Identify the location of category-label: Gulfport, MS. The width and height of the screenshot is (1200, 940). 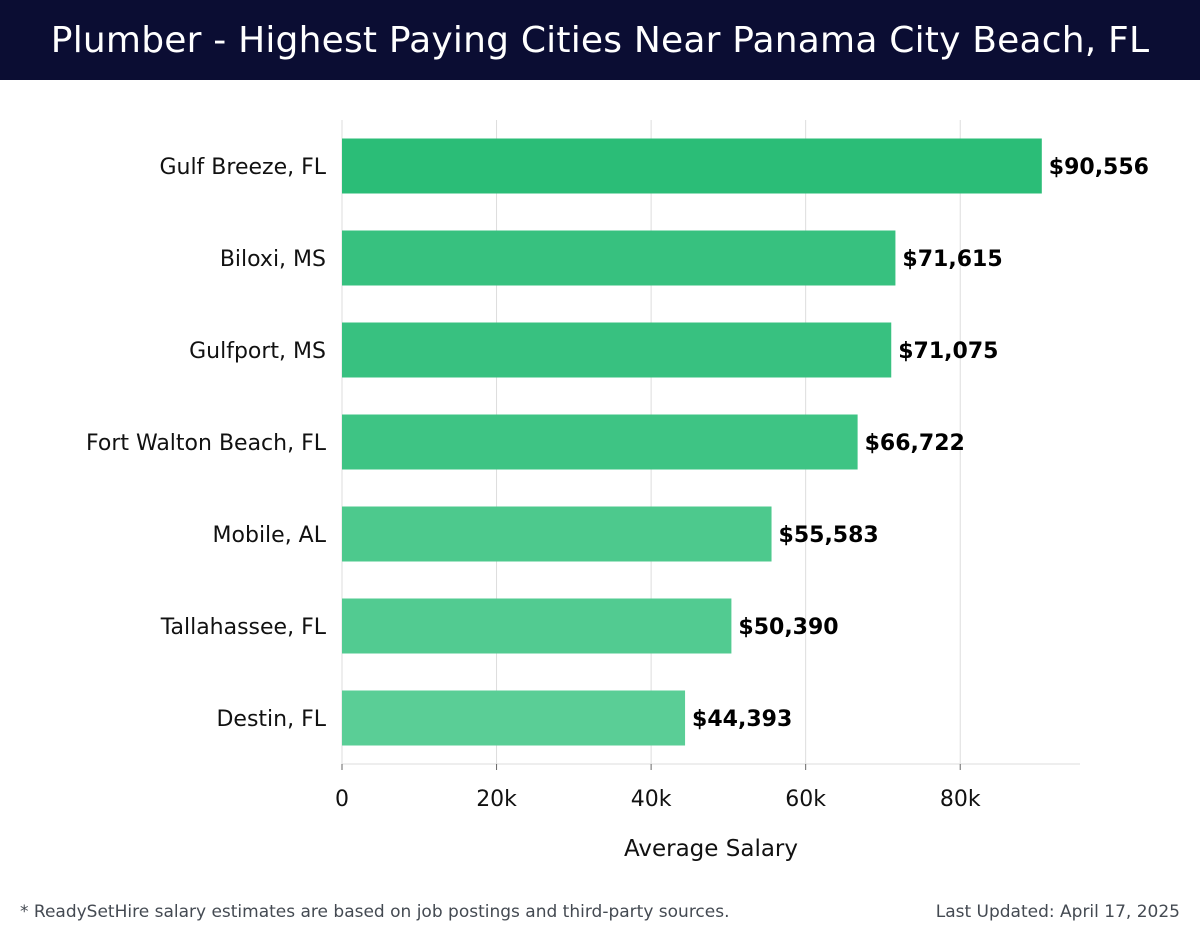
(257, 351).